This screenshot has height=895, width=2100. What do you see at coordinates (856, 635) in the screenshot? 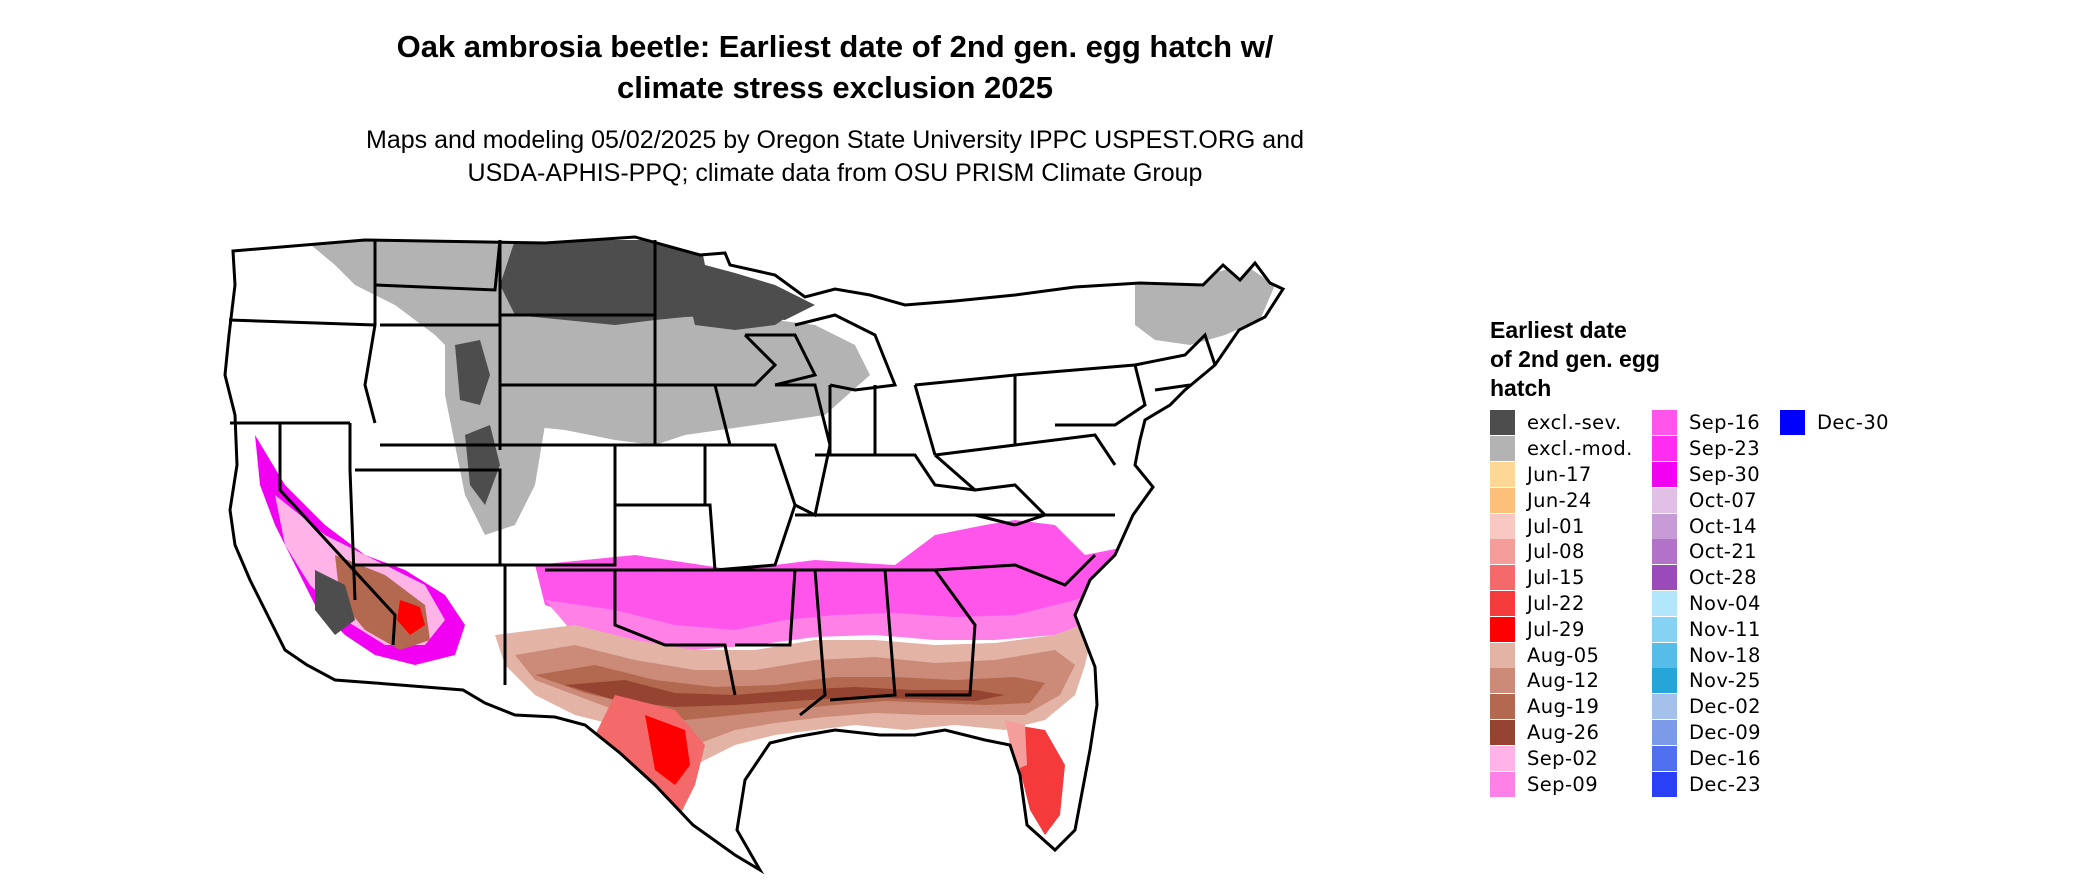
I see `border-al-ga` at bounding box center [856, 635].